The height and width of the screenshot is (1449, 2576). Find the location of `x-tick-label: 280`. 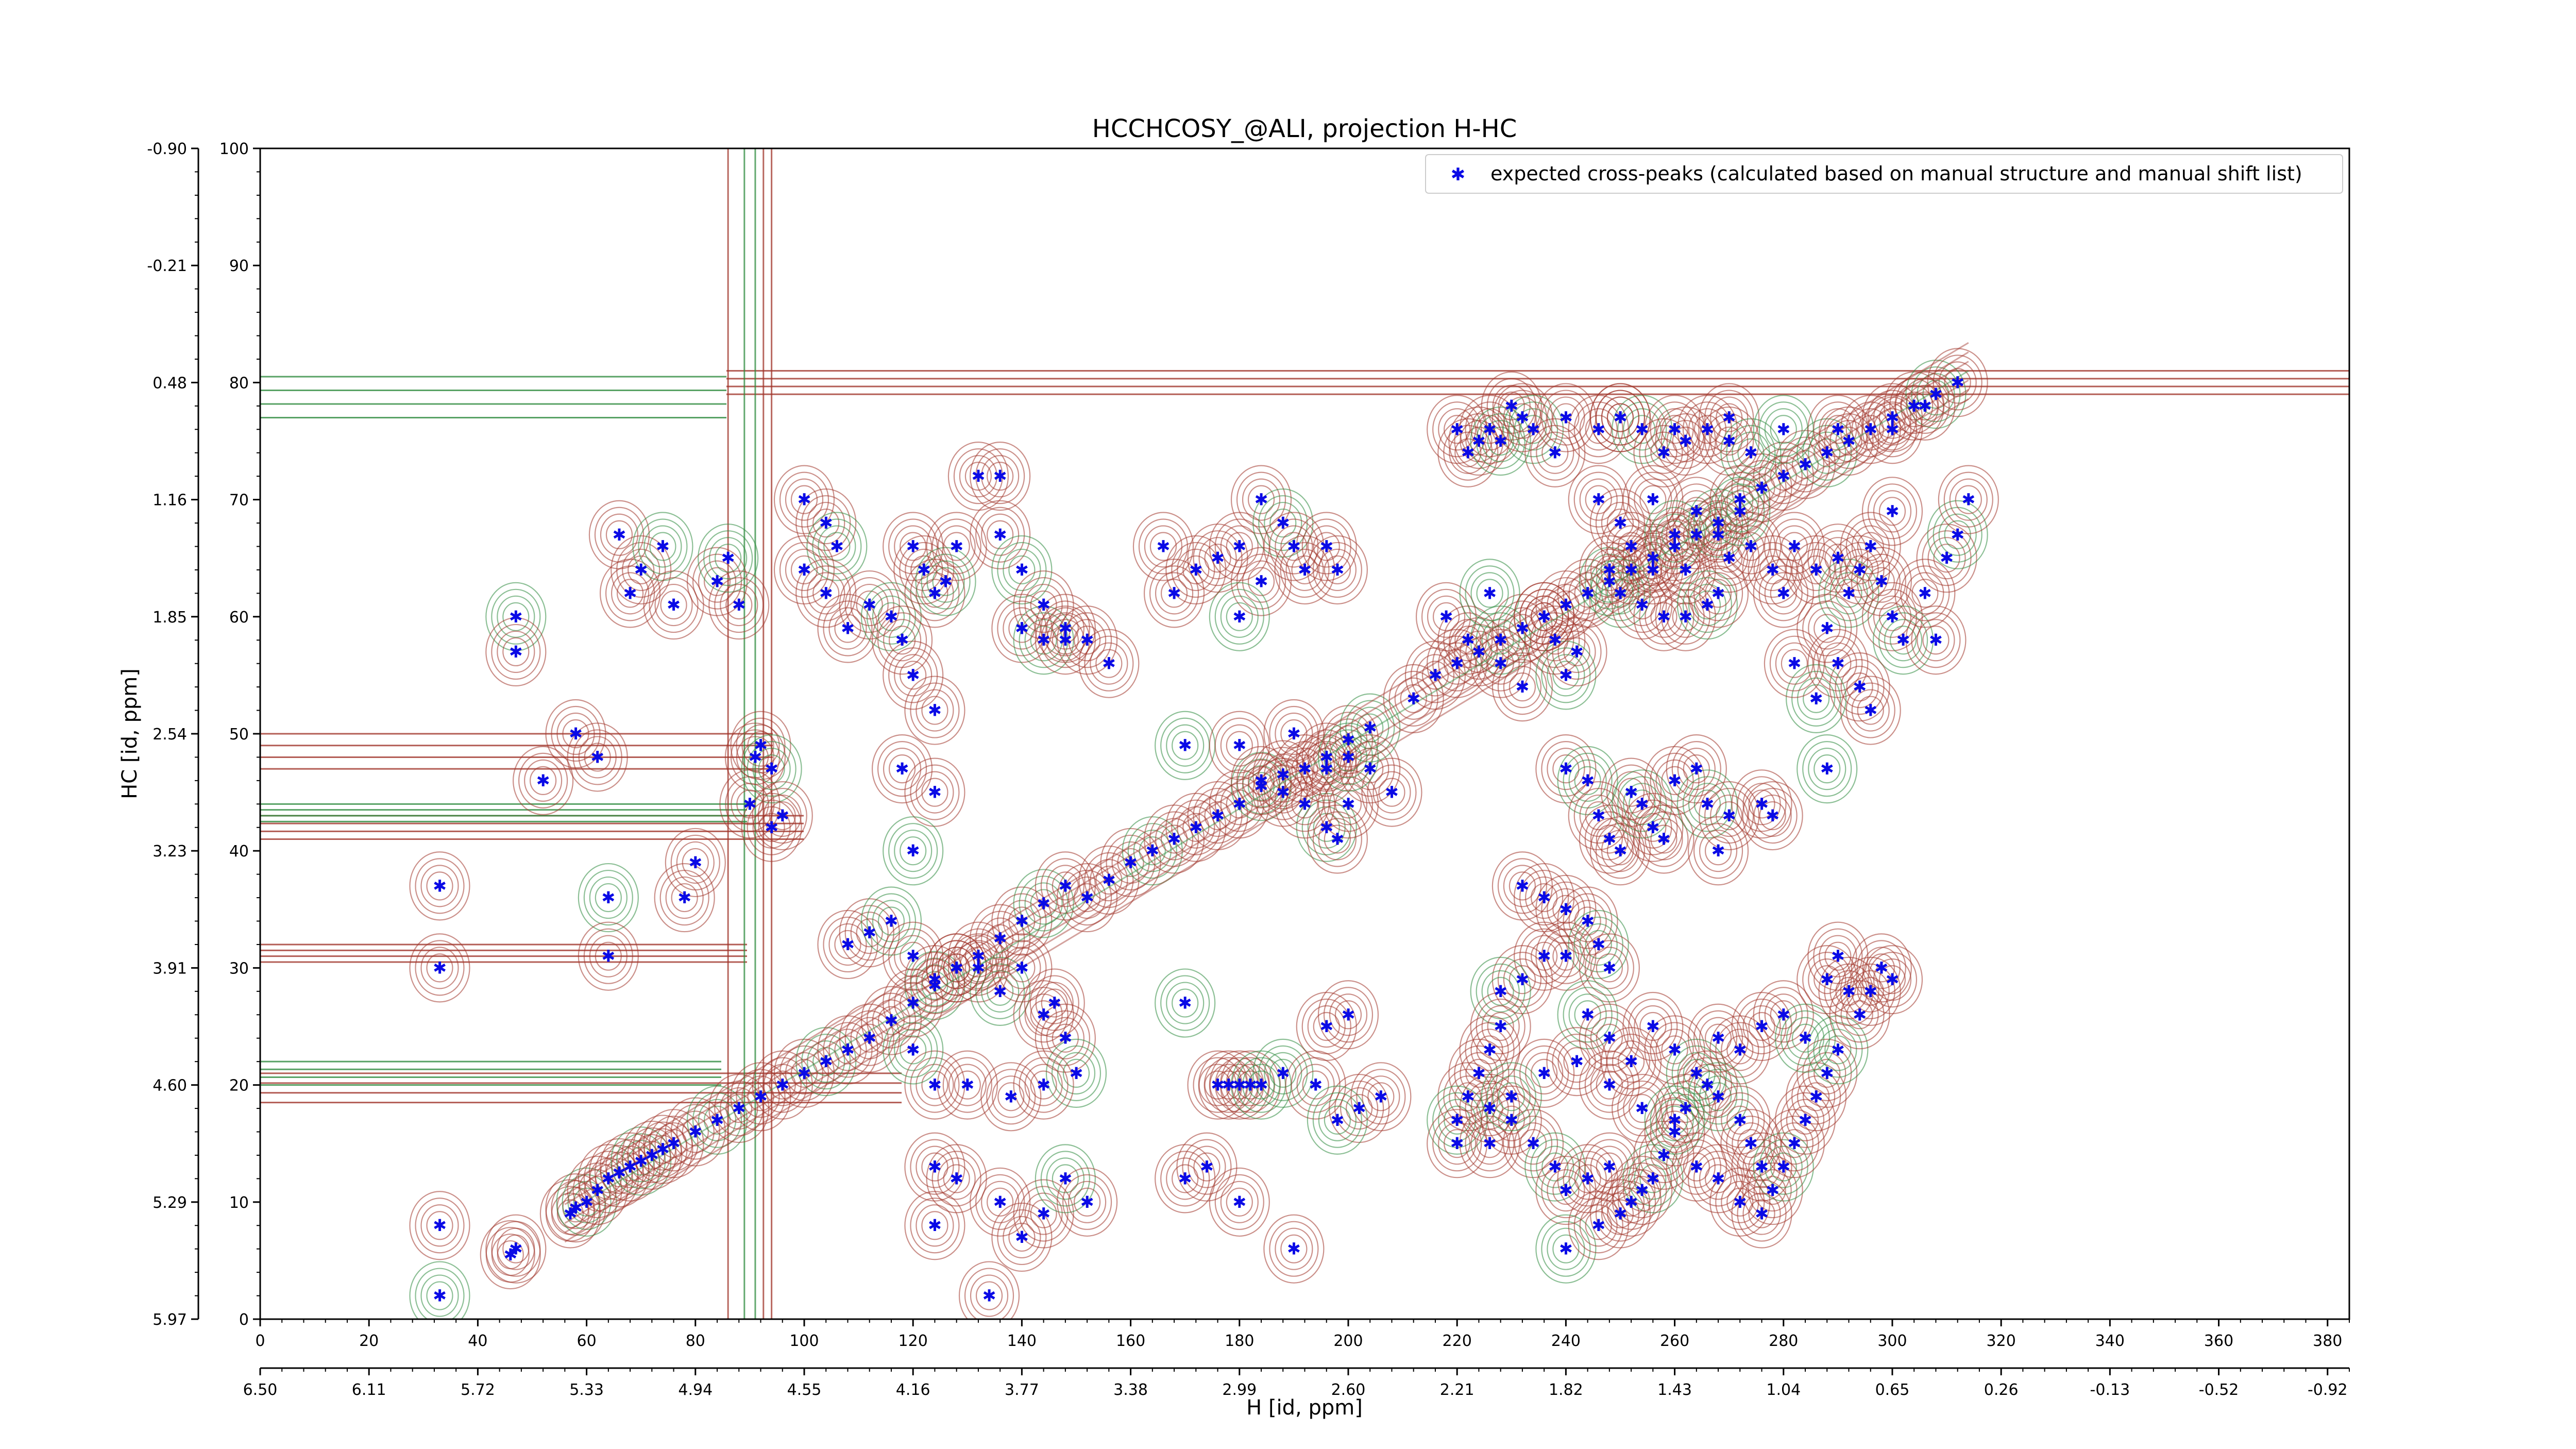

x-tick-label: 280 is located at coordinates (1783, 1341).